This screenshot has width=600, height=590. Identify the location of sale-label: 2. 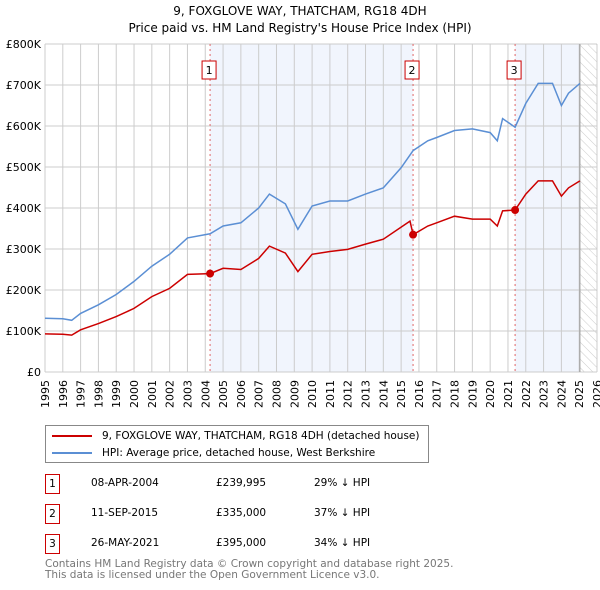
(412, 70).